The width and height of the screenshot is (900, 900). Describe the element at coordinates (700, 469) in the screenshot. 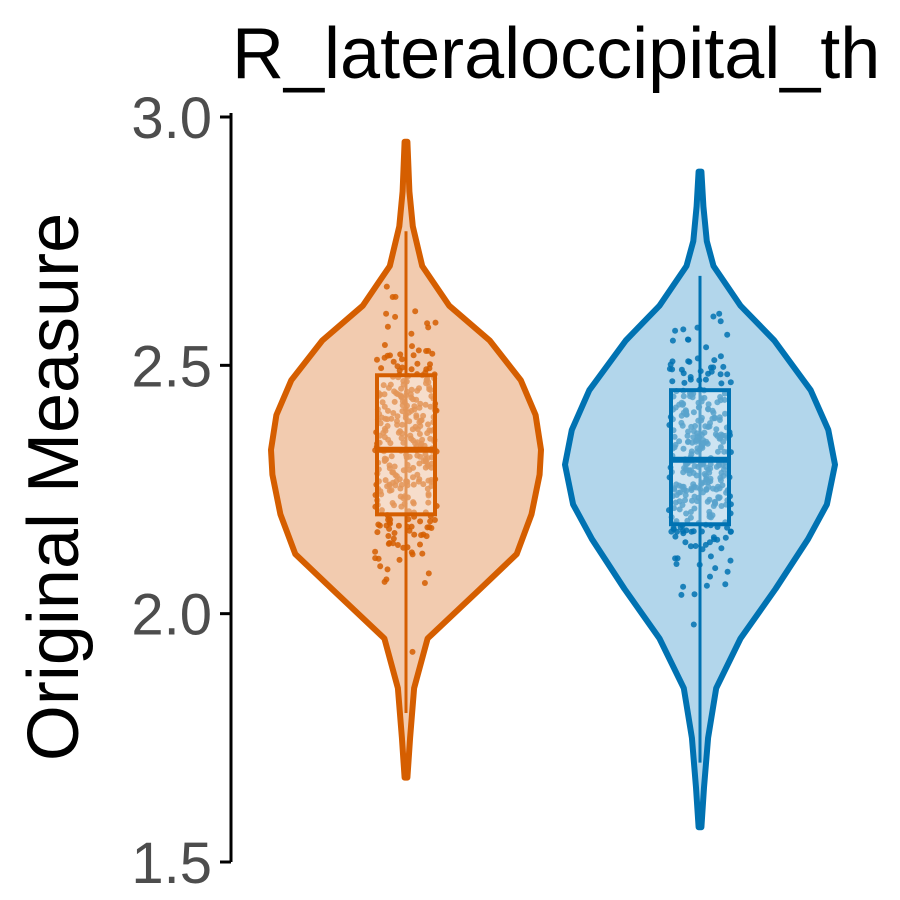

I see `jitter-points` at that location.